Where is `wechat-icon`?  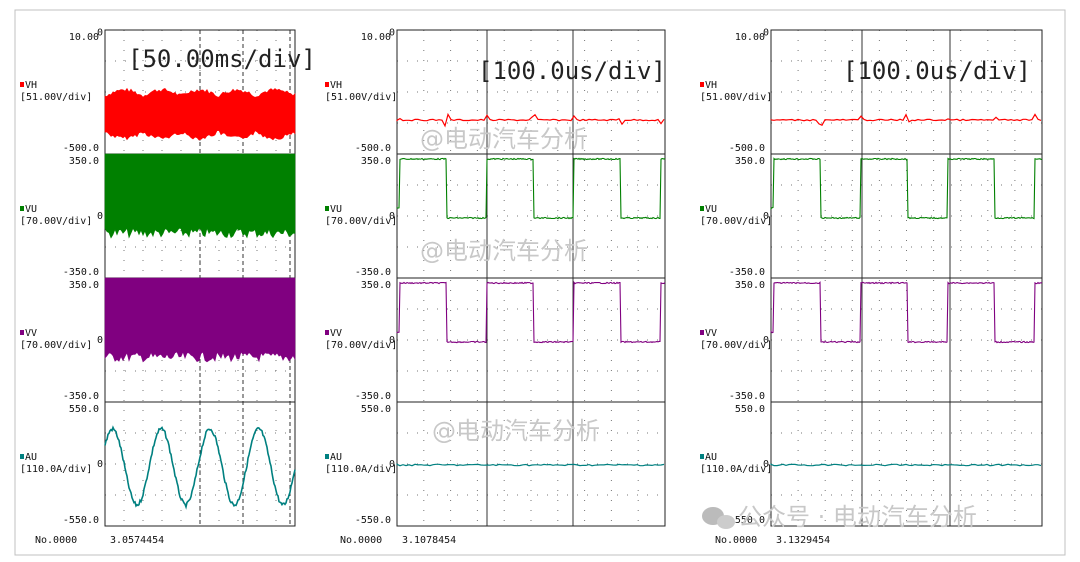 wechat-icon is located at coordinates (726, 522).